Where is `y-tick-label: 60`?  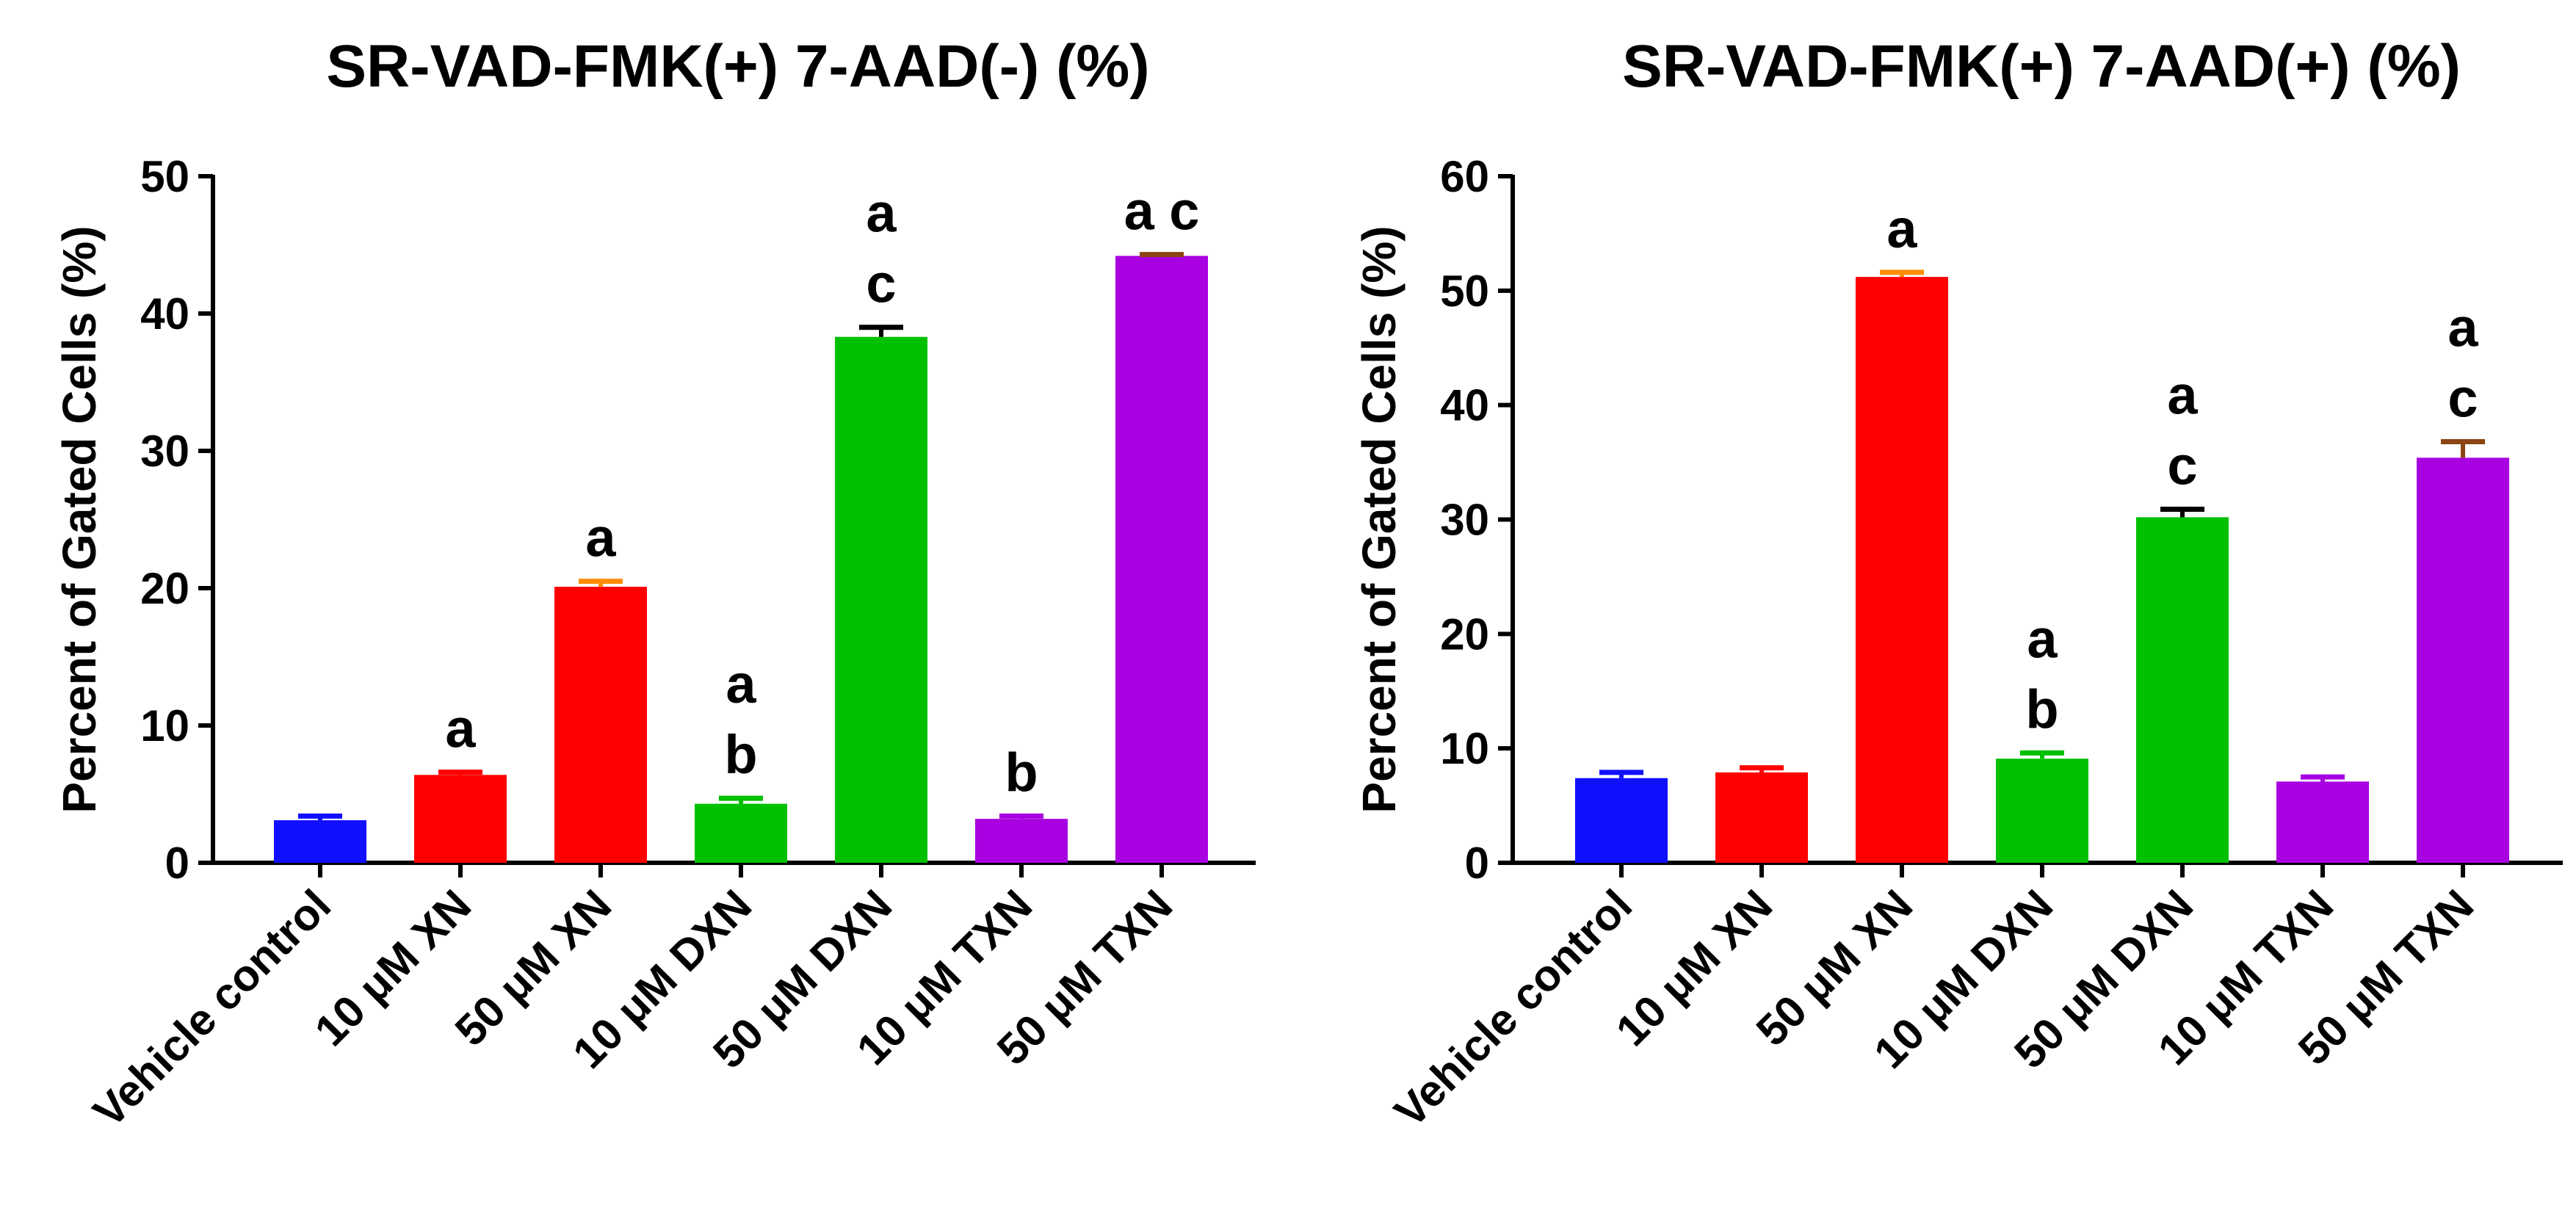
y-tick-label: 60 is located at coordinates (1464, 176).